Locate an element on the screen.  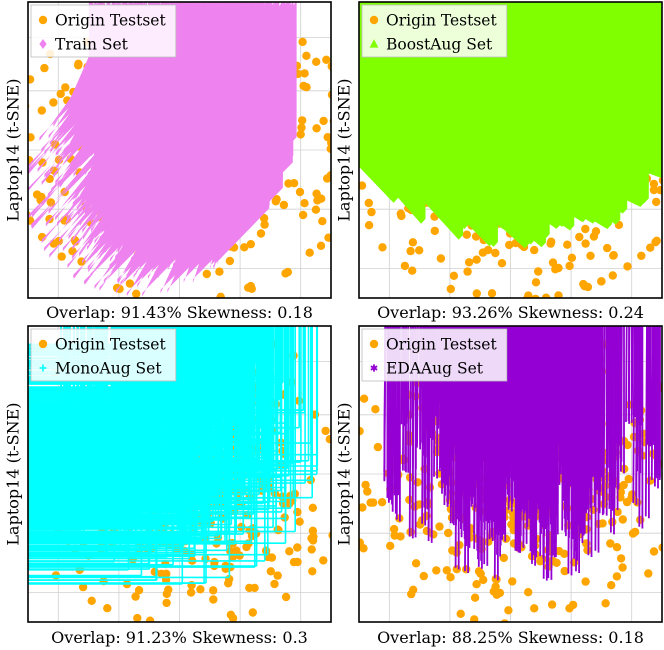
legend-label: MonoAug Set is located at coordinates (108, 369).